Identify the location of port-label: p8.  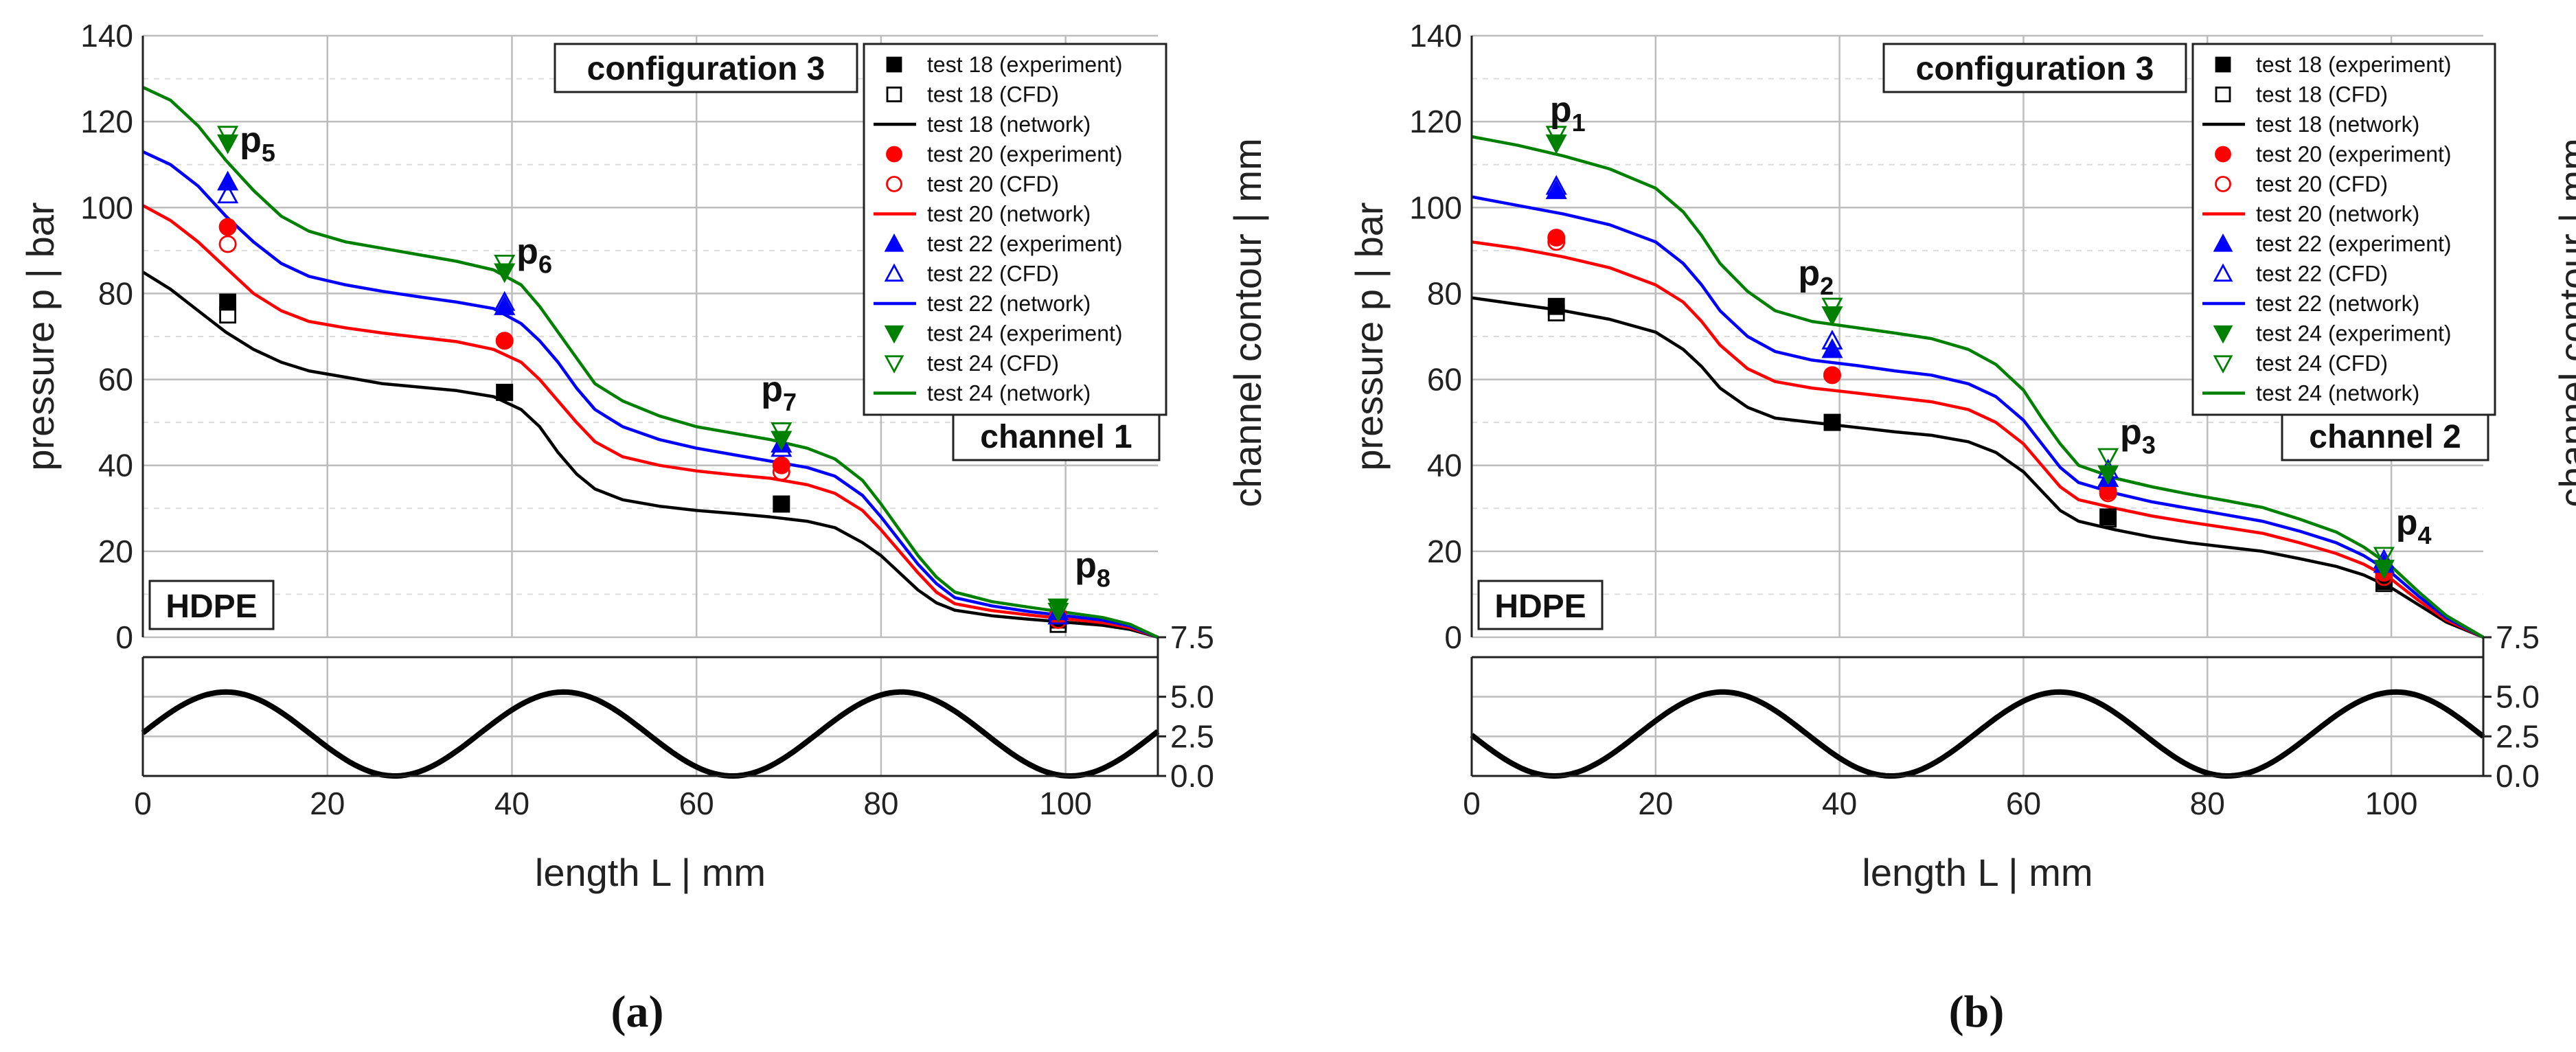
(1092, 568).